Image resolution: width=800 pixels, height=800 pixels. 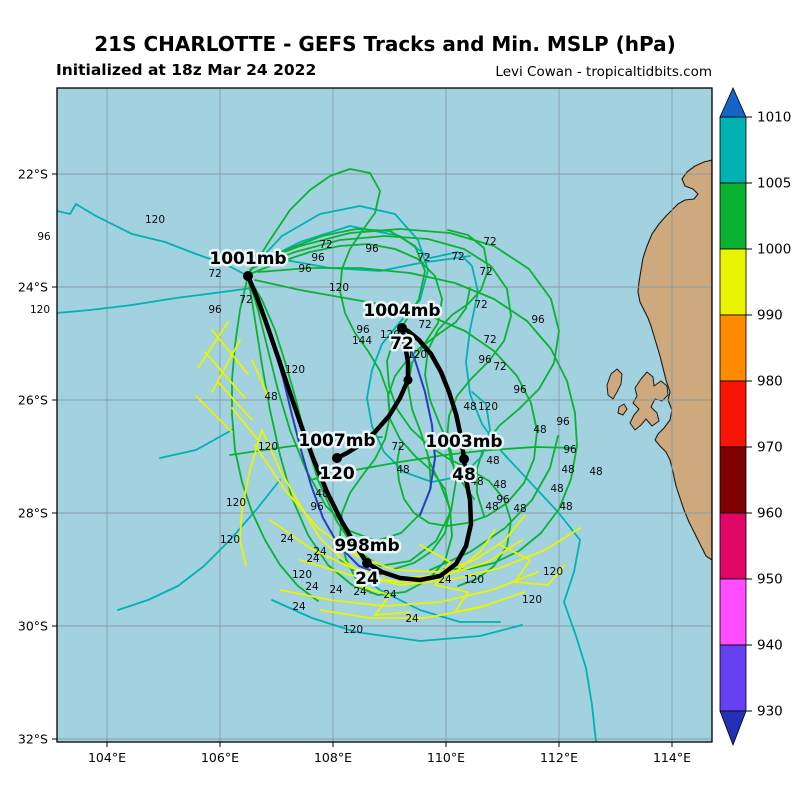 What do you see at coordinates (733, 102) in the screenshot?
I see `colorbar-arrow-up` at bounding box center [733, 102].